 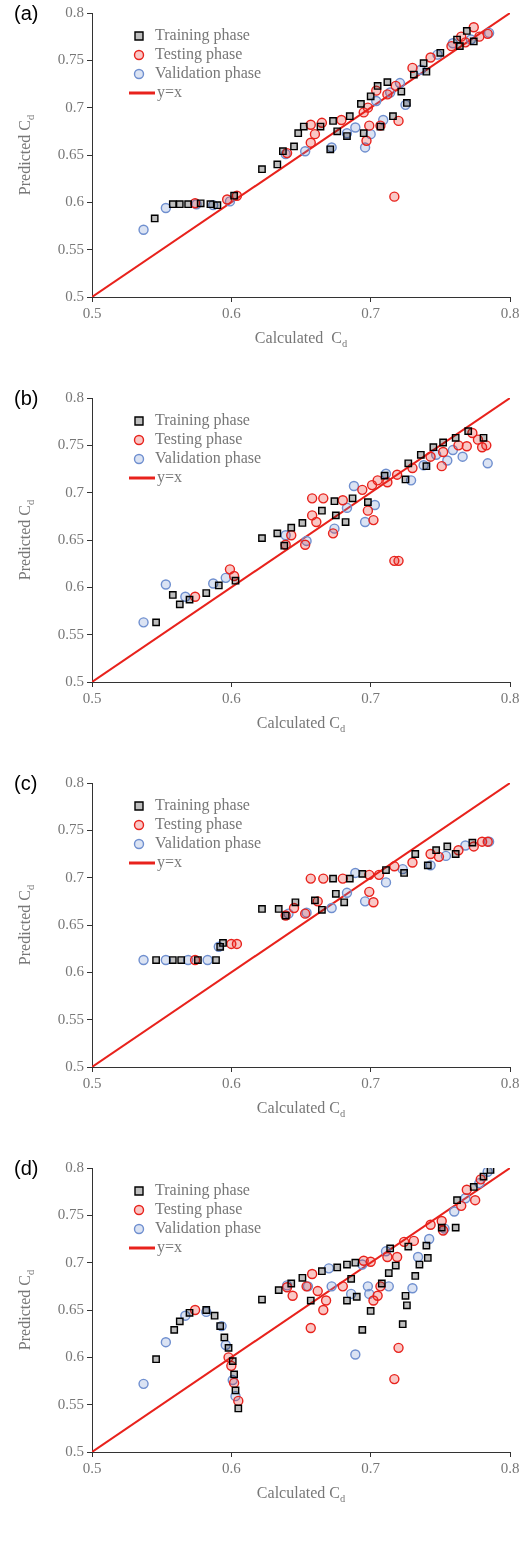 I want to click on legend-label: Validation phase, so click(x=208, y=73).